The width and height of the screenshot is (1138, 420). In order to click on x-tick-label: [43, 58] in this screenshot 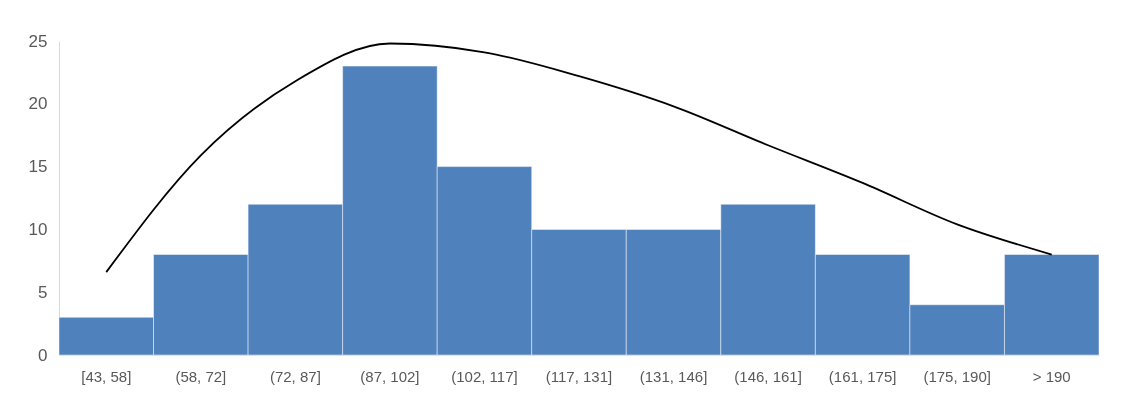, I will do `click(106, 376)`.